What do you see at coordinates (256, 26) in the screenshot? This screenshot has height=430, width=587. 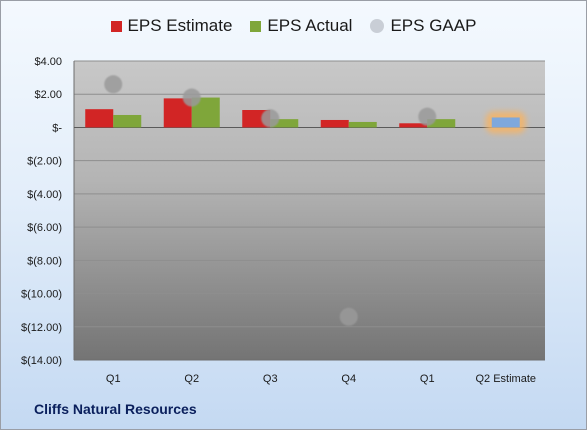 I see `legend-swatch-eps-actual` at bounding box center [256, 26].